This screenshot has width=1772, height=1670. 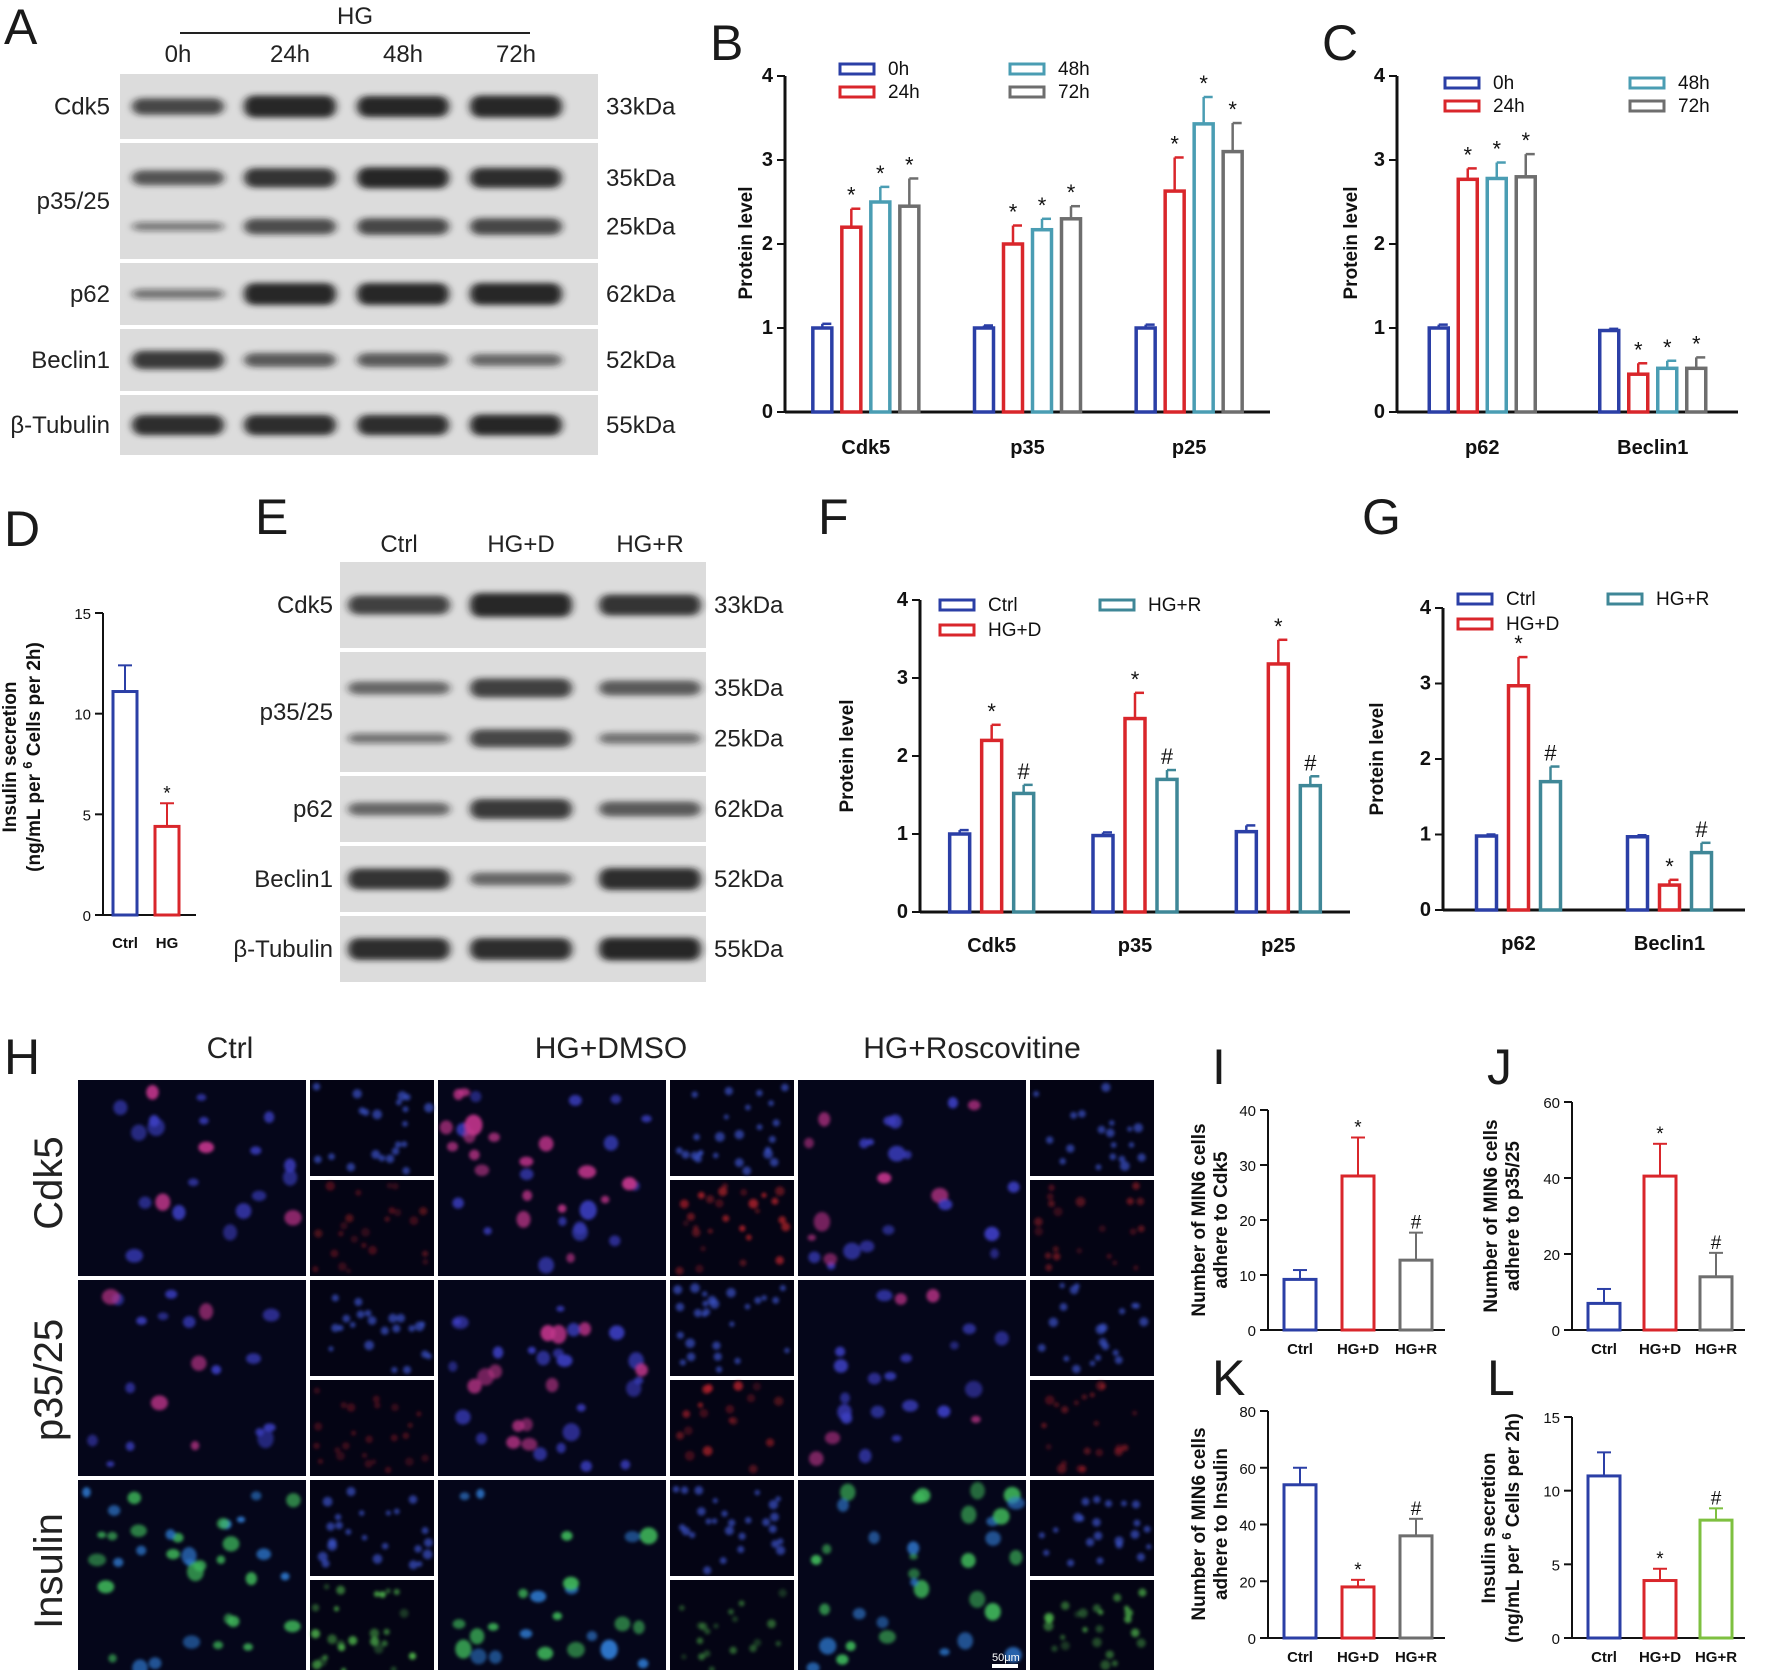 I want to click on panel-letter-L: L, so click(x=1501, y=1378).